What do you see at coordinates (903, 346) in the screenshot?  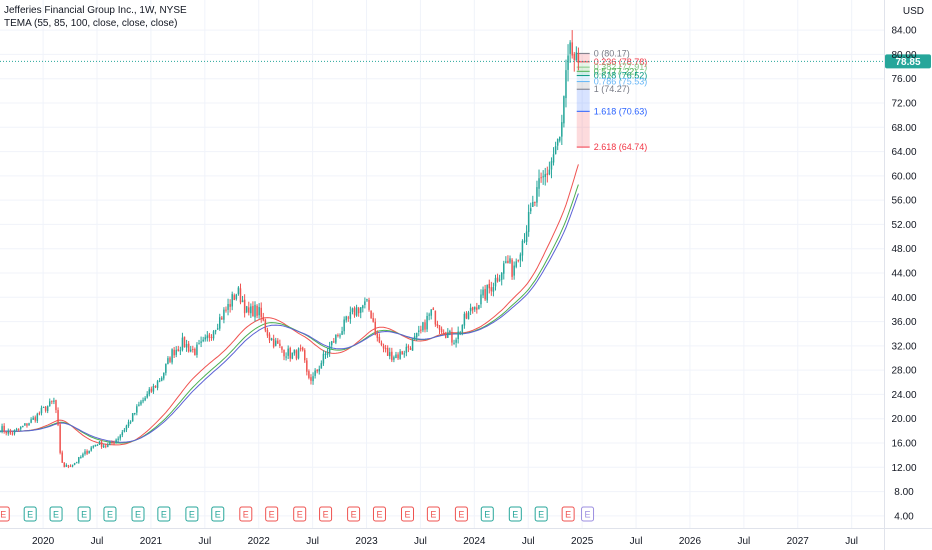 I see `y-tick-label: 32.00` at bounding box center [903, 346].